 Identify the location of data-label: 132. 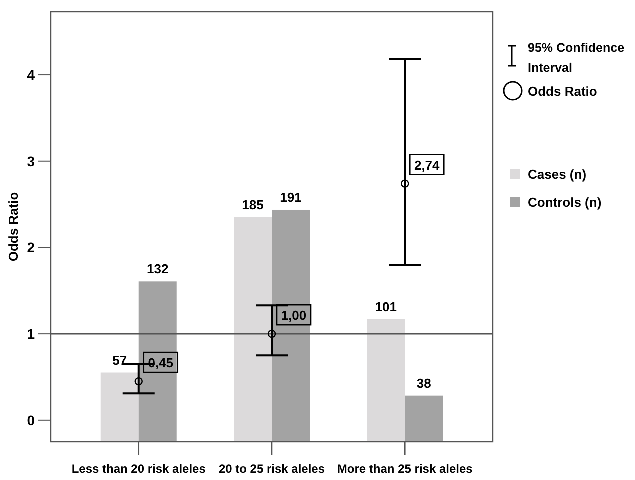
(158, 269).